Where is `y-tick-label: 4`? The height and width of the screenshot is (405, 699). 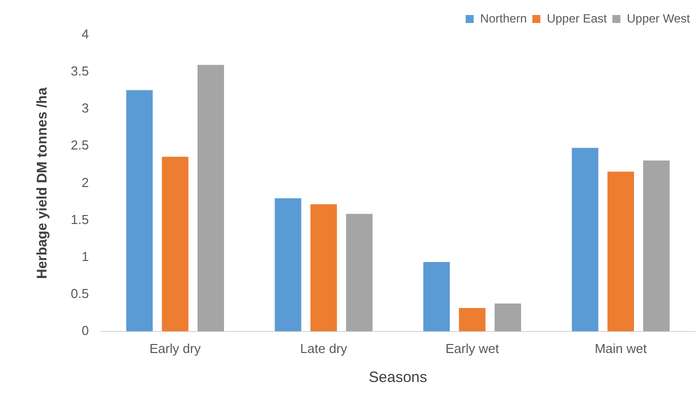 y-tick-label: 4 is located at coordinates (85, 34).